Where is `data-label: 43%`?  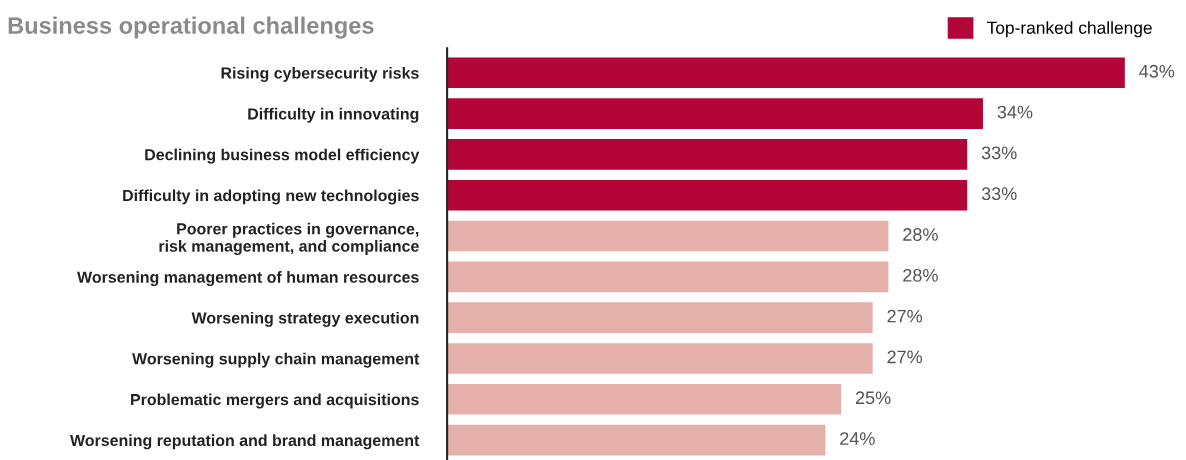 data-label: 43% is located at coordinates (1157, 71).